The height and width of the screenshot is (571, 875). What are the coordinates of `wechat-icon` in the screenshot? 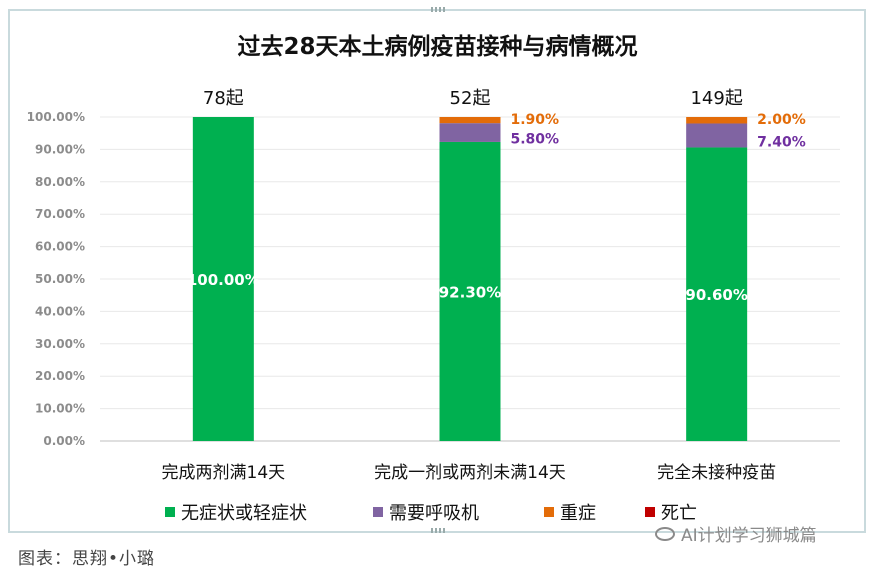 It's located at (665, 533).